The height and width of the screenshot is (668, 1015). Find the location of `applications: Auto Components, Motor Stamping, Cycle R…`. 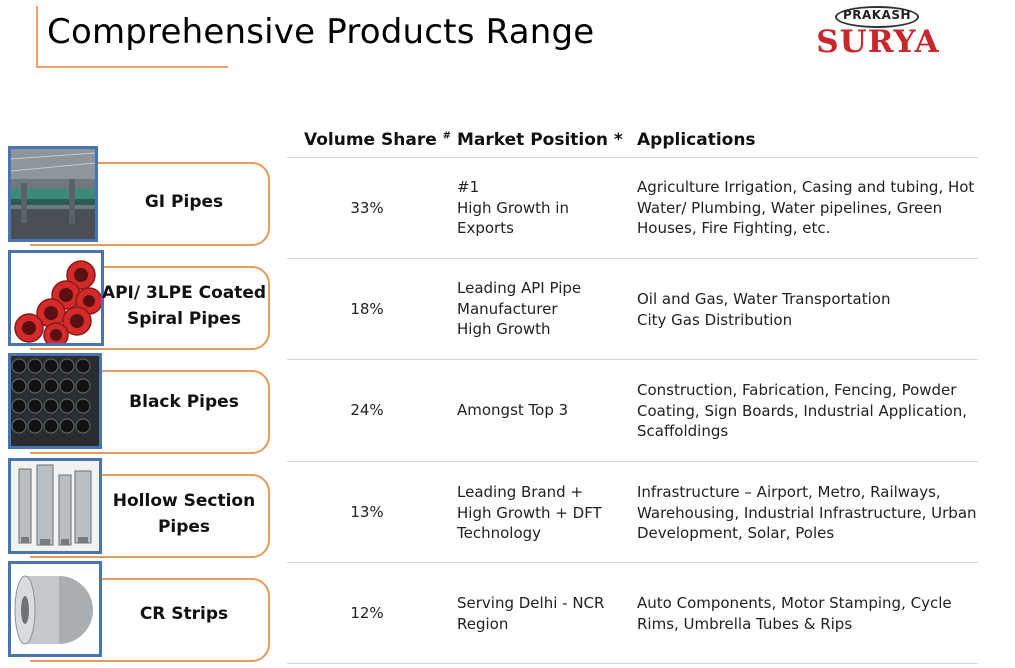

applications: Auto Components, Motor Stamping, Cycle R… is located at coordinates (794, 613).